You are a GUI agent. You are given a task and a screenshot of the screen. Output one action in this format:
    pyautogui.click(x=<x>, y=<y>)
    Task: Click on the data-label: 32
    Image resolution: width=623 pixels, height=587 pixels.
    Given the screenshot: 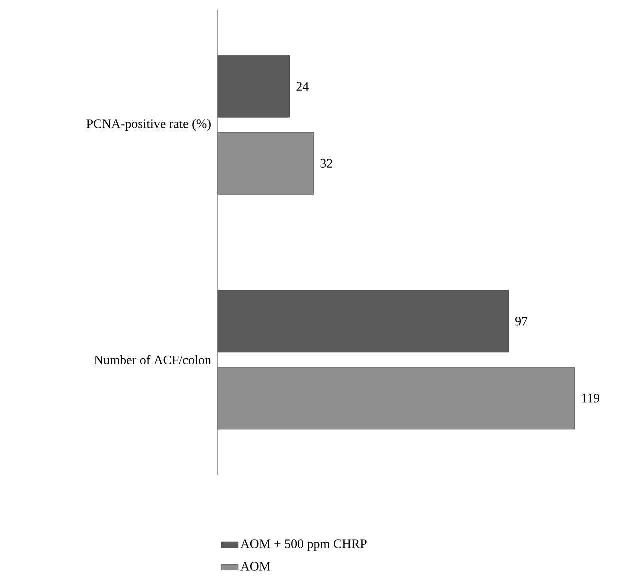 What is the action you would take?
    pyautogui.click(x=326, y=163)
    